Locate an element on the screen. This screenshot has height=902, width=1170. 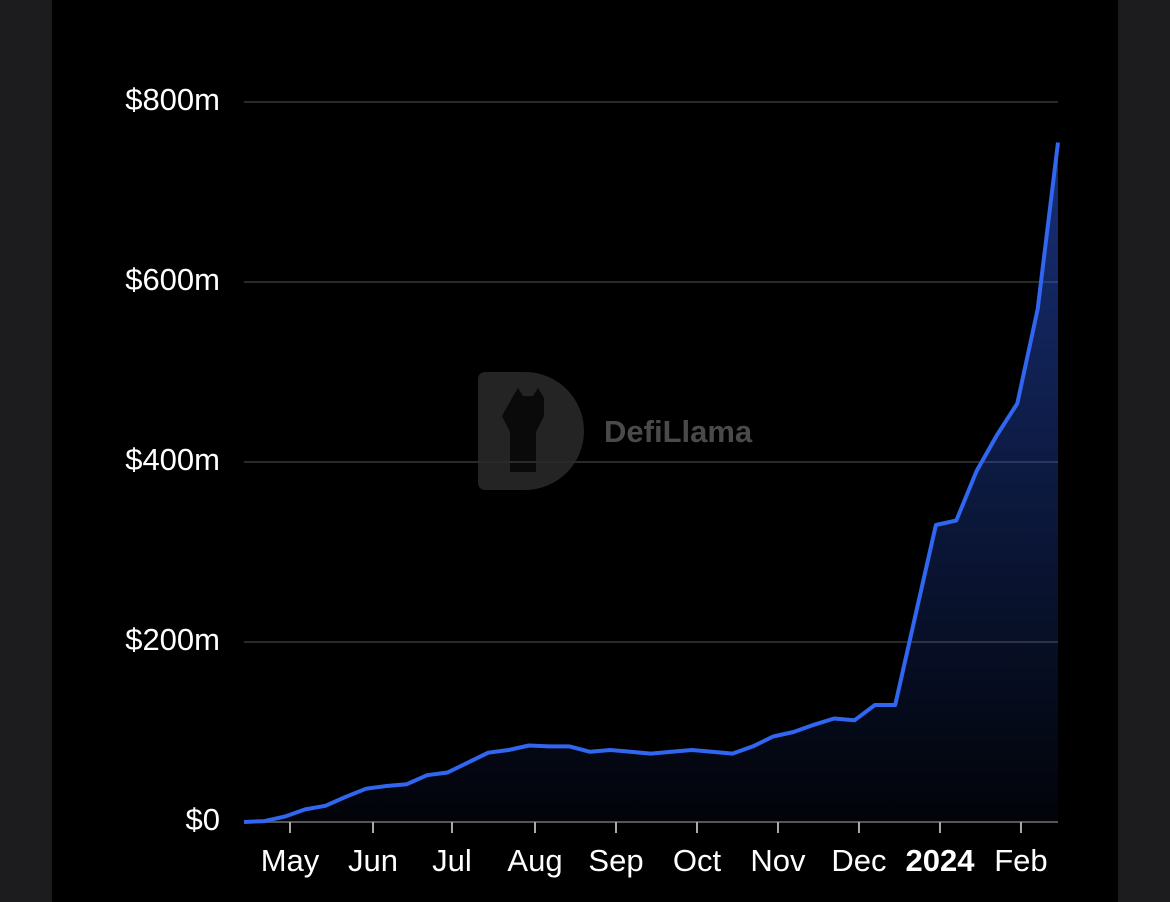
x-tick-label: Oct is located at coordinates (697, 860).